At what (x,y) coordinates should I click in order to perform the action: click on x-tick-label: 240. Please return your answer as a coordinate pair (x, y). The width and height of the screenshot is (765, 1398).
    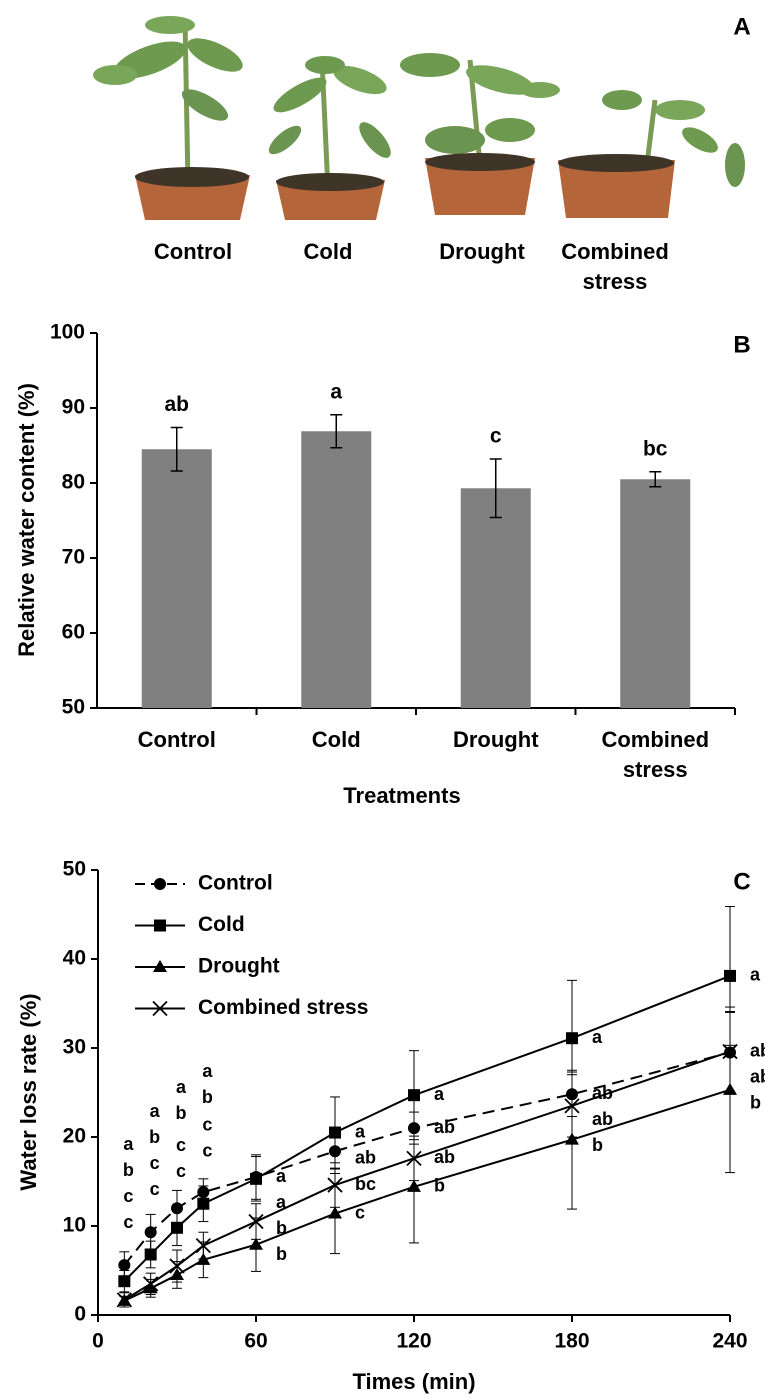
    Looking at the image, I should click on (729, 1341).